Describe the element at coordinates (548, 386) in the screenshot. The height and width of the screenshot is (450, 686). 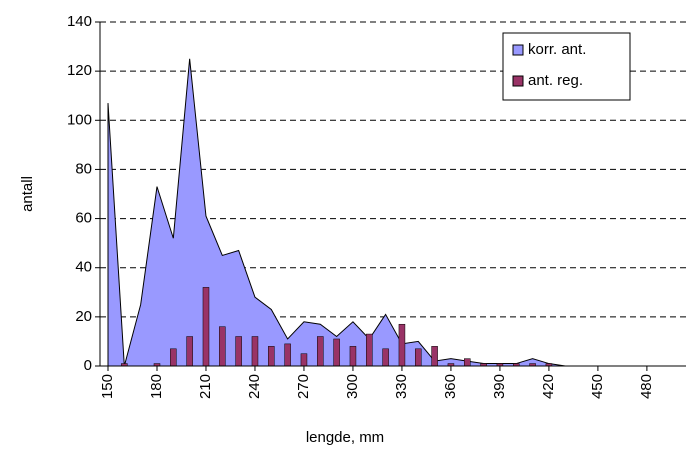
I see `x-tick-label: 420` at that location.